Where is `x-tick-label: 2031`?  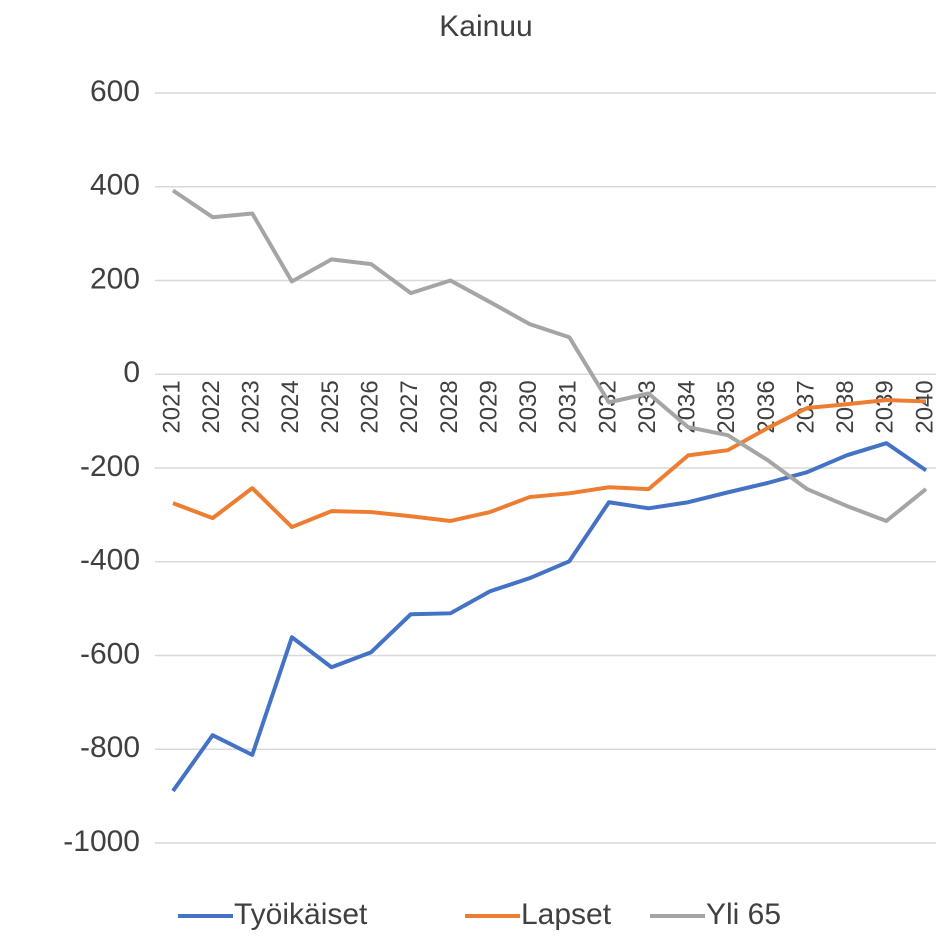 x-tick-label: 2031 is located at coordinates (568, 406).